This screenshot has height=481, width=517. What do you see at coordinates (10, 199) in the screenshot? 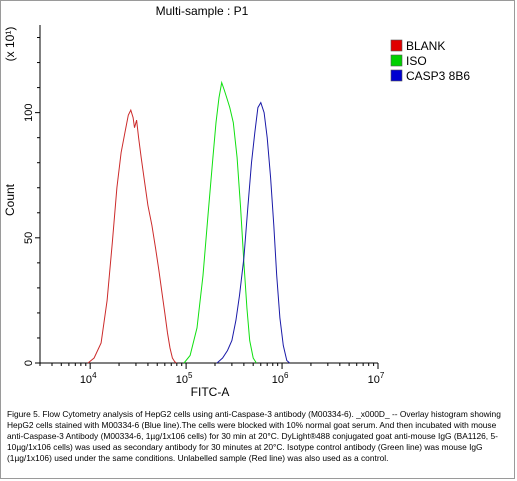
I see `y-axis-title: Count` at bounding box center [10, 199].